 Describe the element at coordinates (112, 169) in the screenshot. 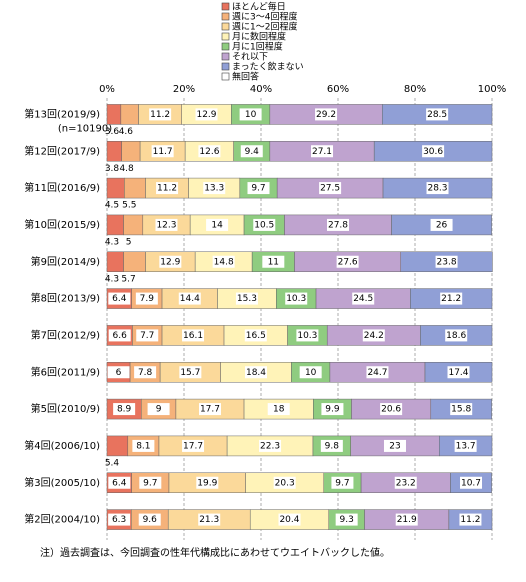

I see `value-label: 3.8` at that location.